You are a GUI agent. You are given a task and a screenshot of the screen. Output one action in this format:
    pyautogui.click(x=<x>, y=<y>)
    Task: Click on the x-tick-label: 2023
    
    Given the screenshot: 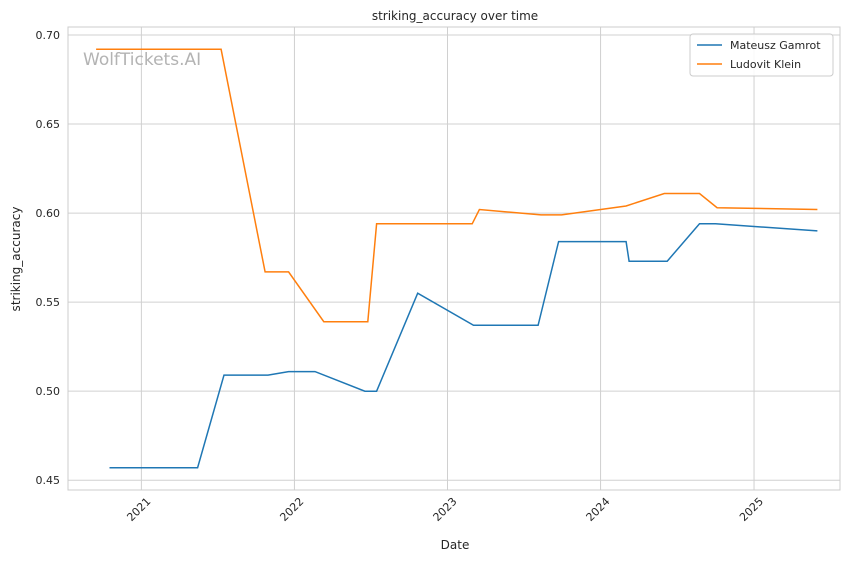 What is the action you would take?
    pyautogui.click(x=445, y=509)
    